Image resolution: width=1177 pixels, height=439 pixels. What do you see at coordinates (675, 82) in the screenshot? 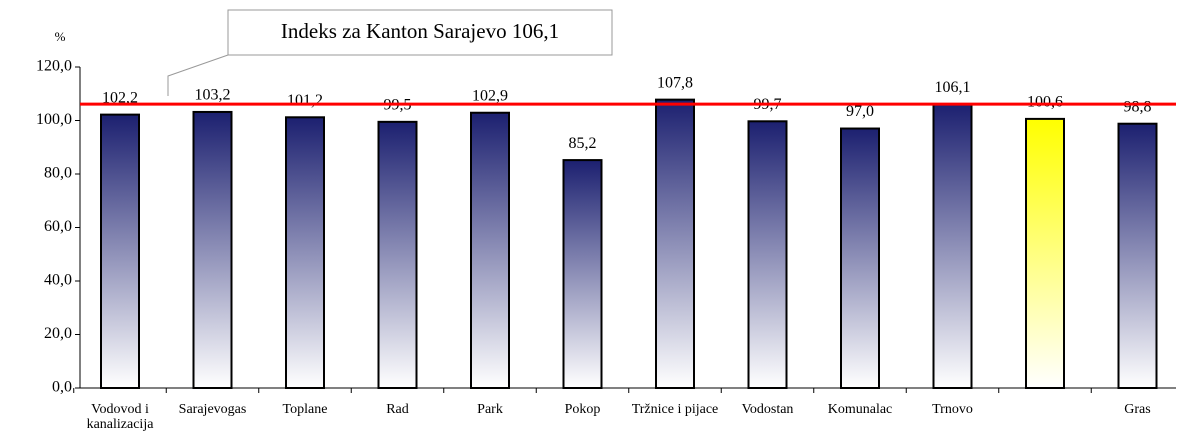
I see `data-label: 107,8` at bounding box center [675, 82].